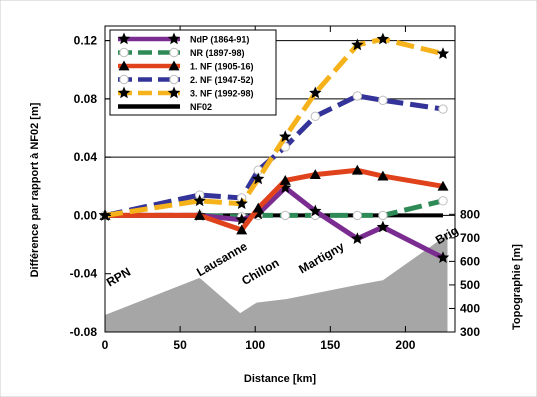 This screenshot has height=397, width=537. I want to click on x-tick-label: 100, so click(255, 345).